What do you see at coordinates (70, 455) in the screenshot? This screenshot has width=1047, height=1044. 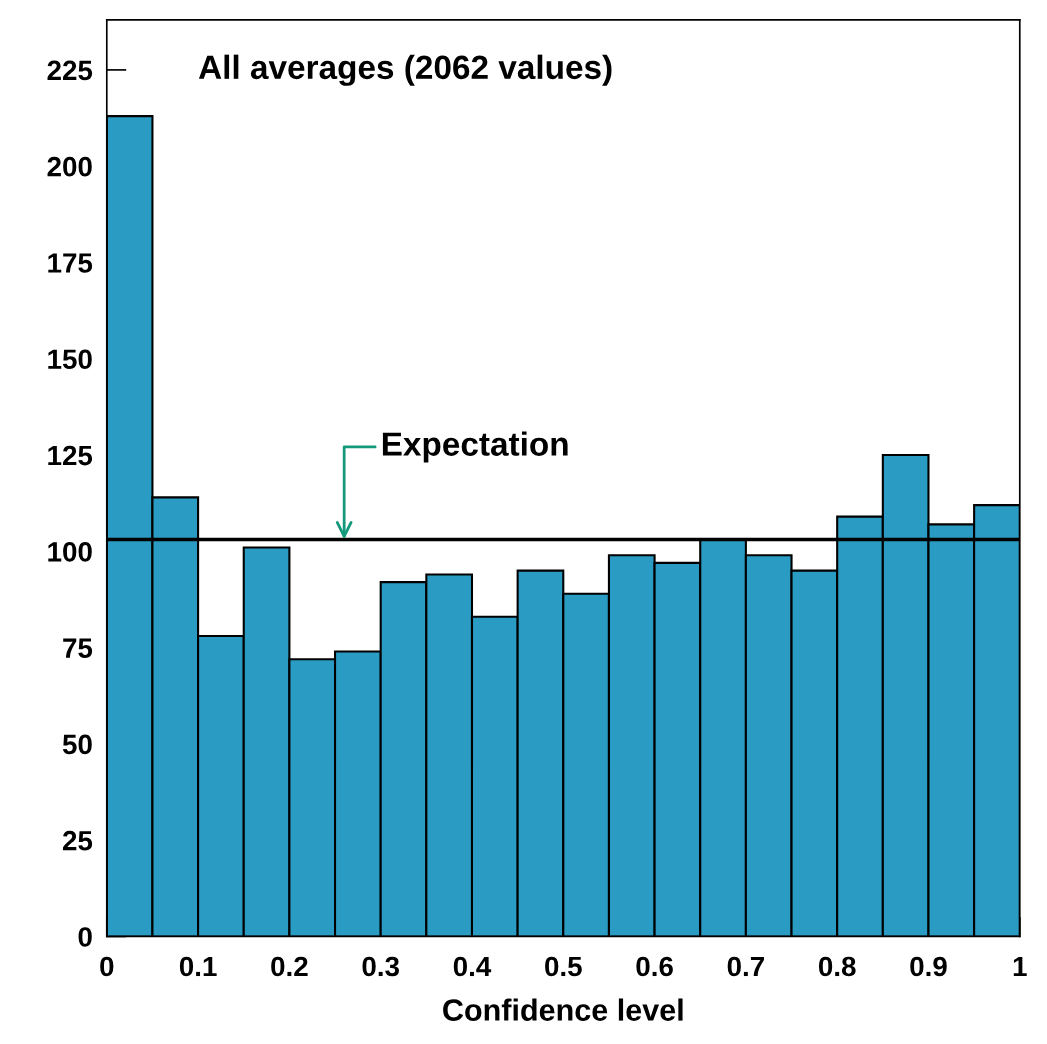 I see `y-tick-label: 125` at bounding box center [70, 455].